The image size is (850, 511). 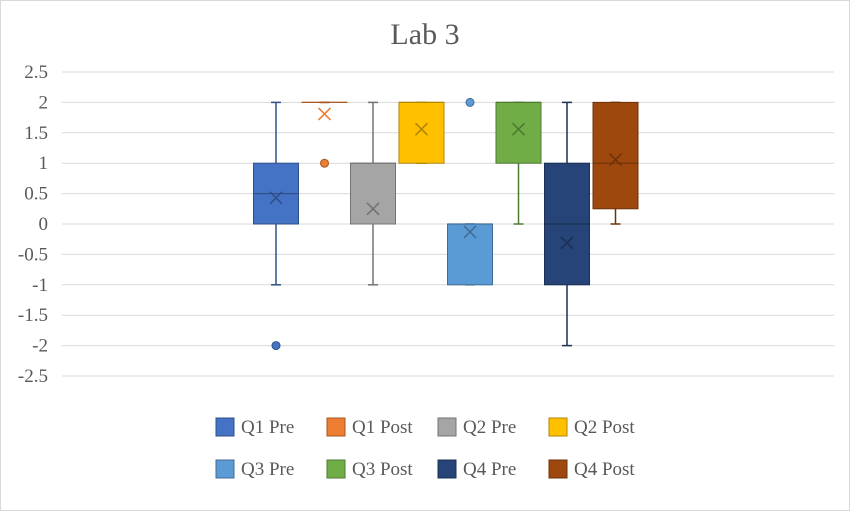 I want to click on box-q3-post, so click(x=518, y=163).